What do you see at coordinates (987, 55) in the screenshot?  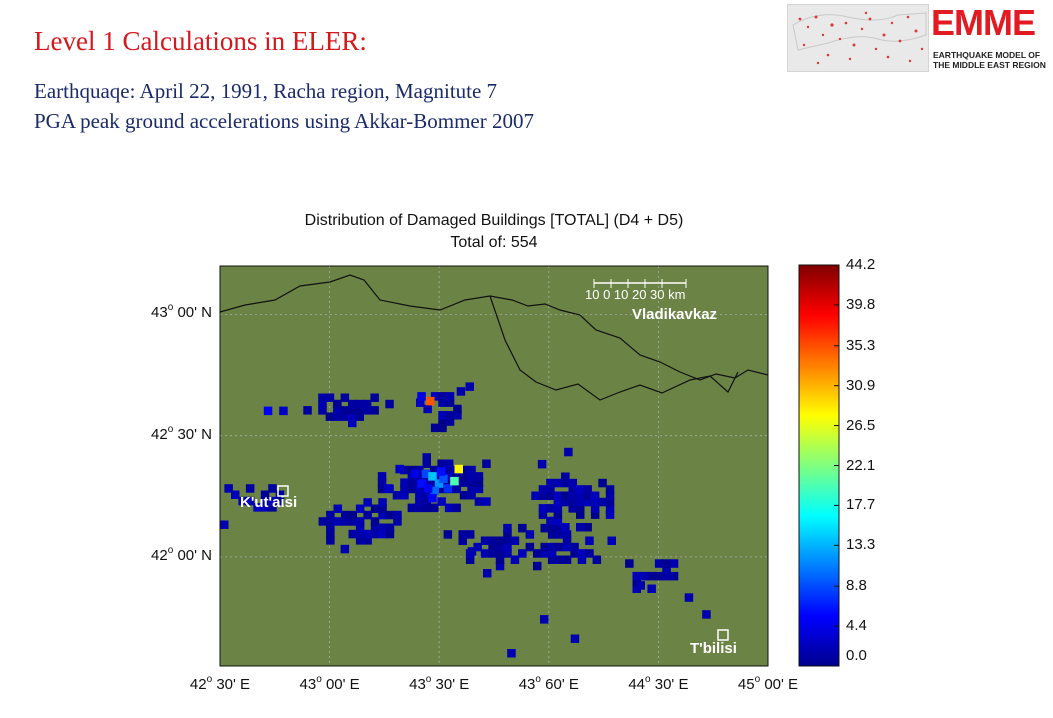 I see `logo-tagline-1: EARTHQUAKE MODEL OF` at bounding box center [987, 55].